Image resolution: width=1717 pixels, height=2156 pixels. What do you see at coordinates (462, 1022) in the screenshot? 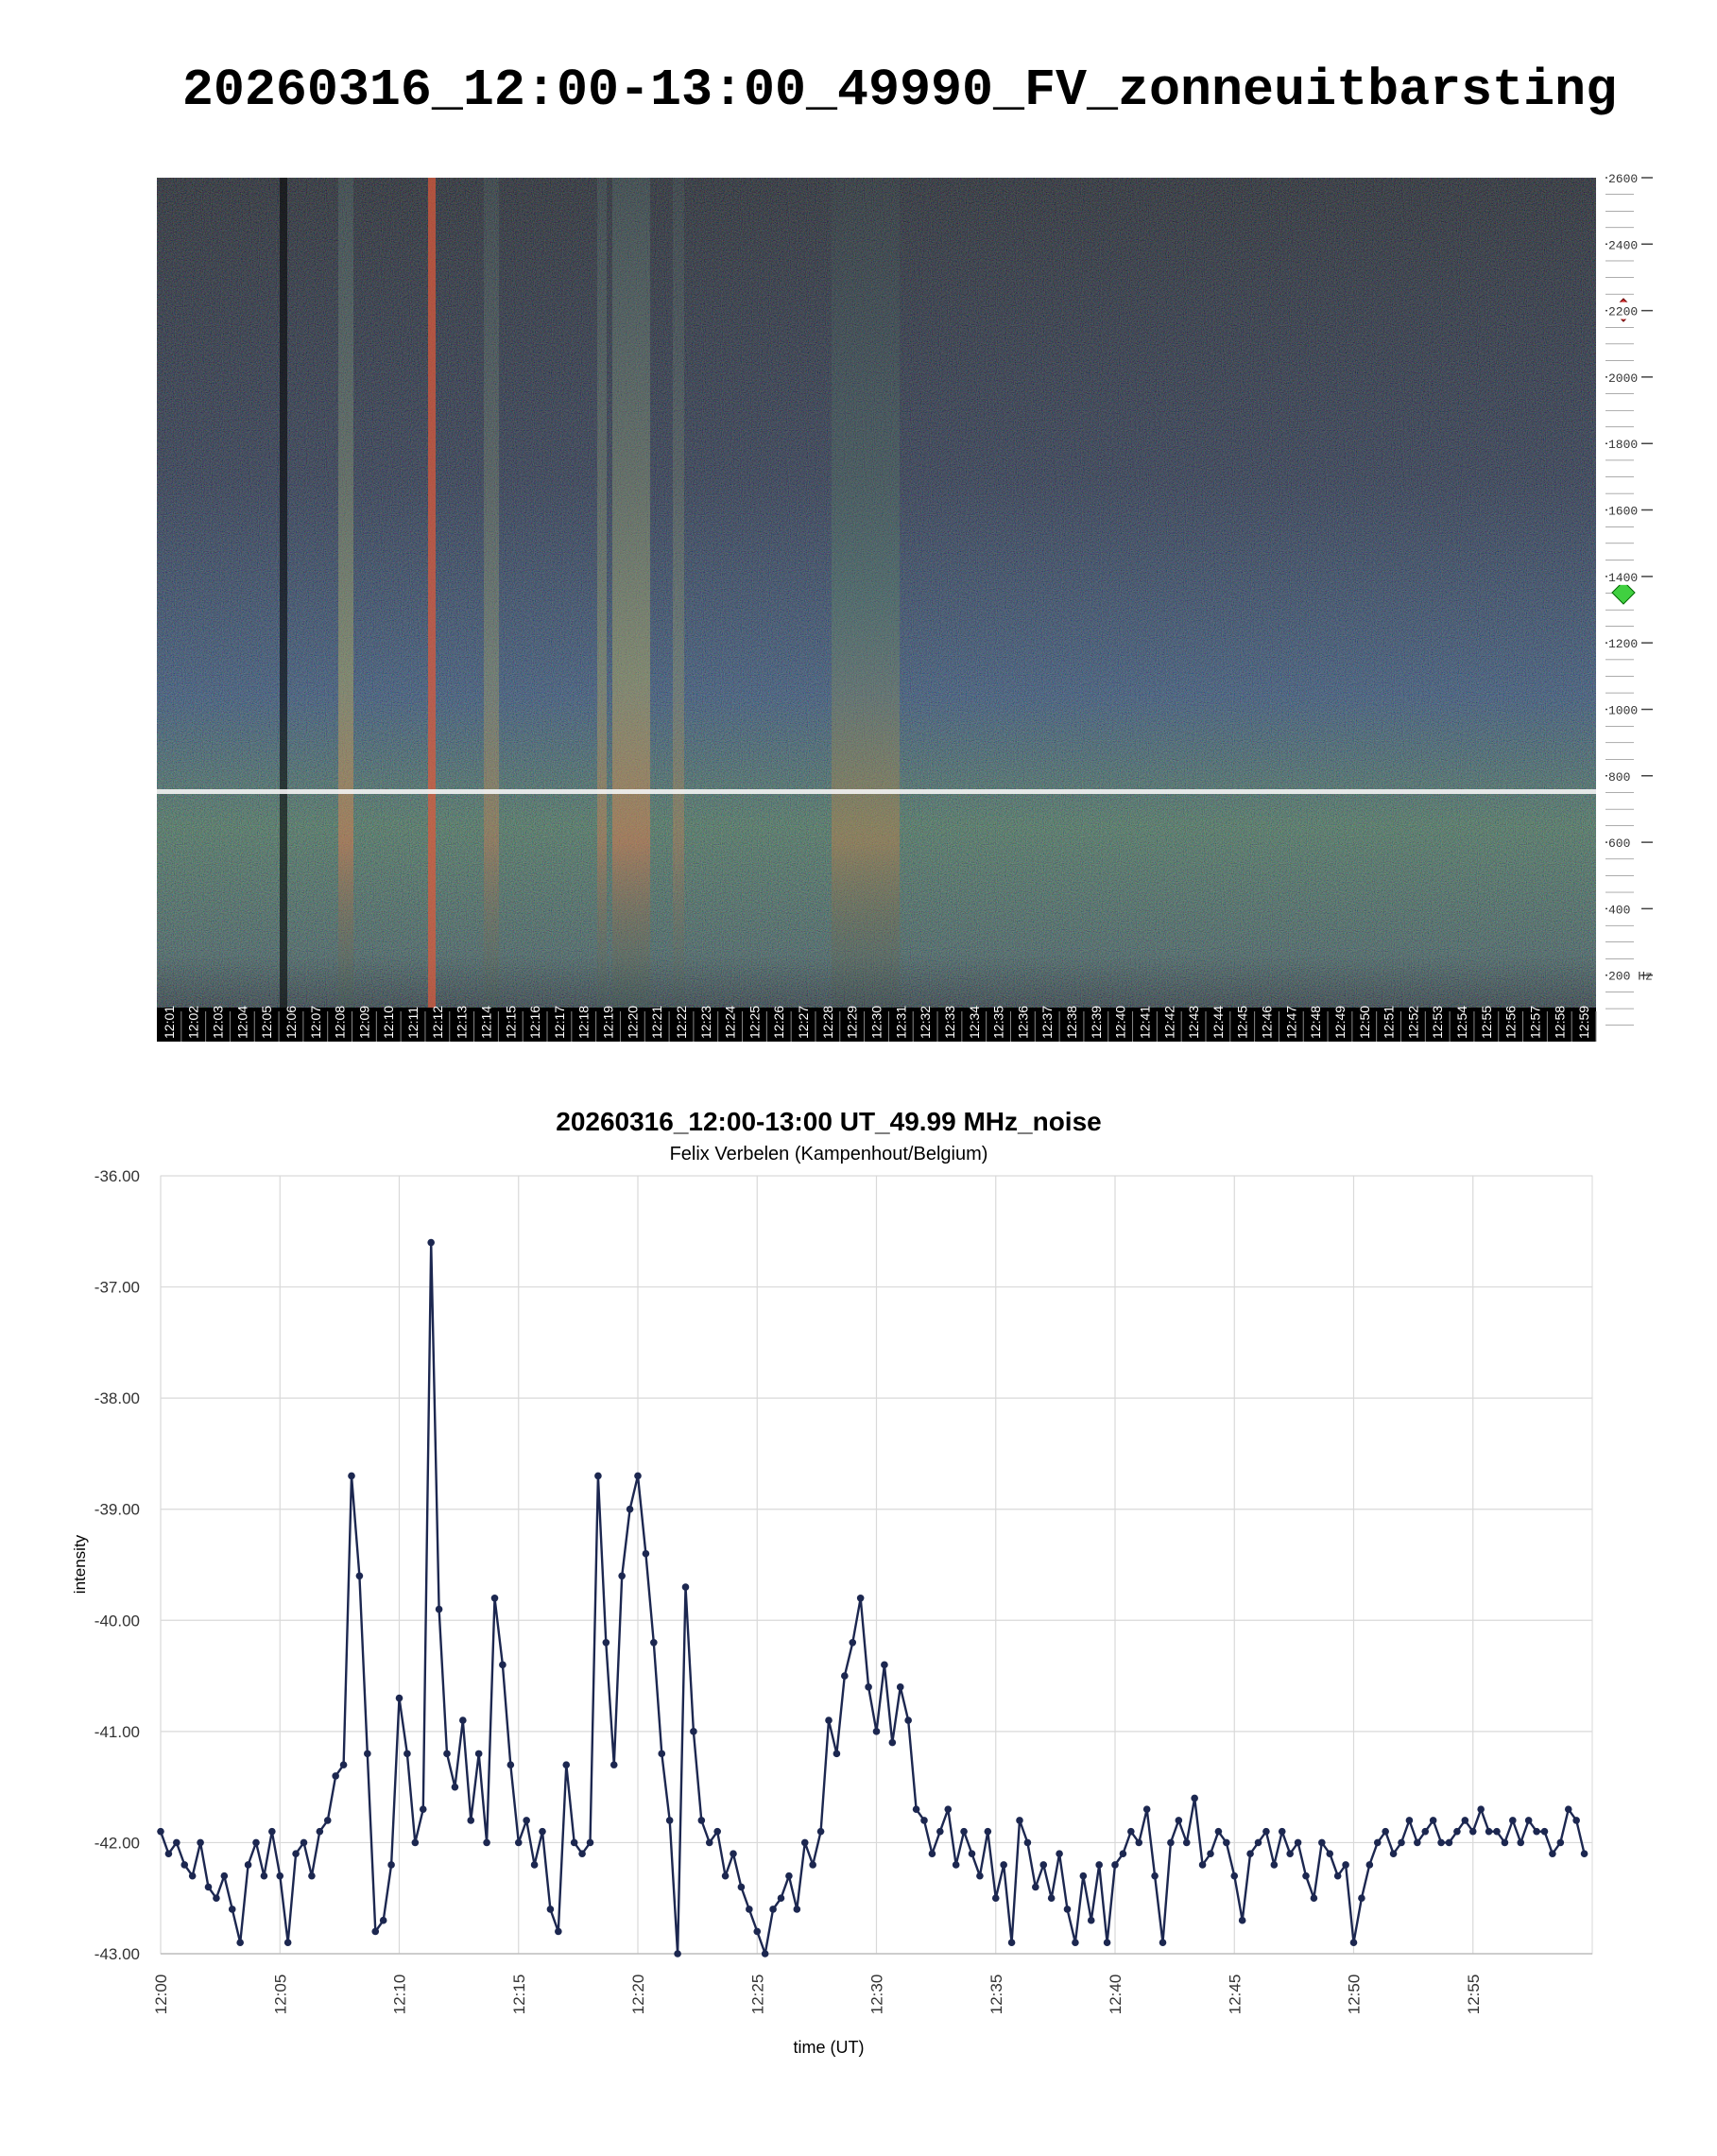
I see `x-tick-label: 12:13` at bounding box center [462, 1022].